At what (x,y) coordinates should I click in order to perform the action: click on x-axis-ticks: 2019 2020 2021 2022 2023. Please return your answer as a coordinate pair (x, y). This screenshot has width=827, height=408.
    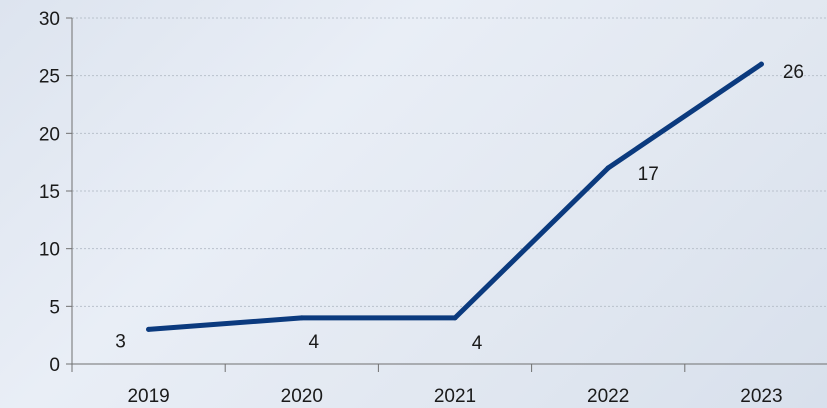
    Looking at the image, I should click on (454, 396).